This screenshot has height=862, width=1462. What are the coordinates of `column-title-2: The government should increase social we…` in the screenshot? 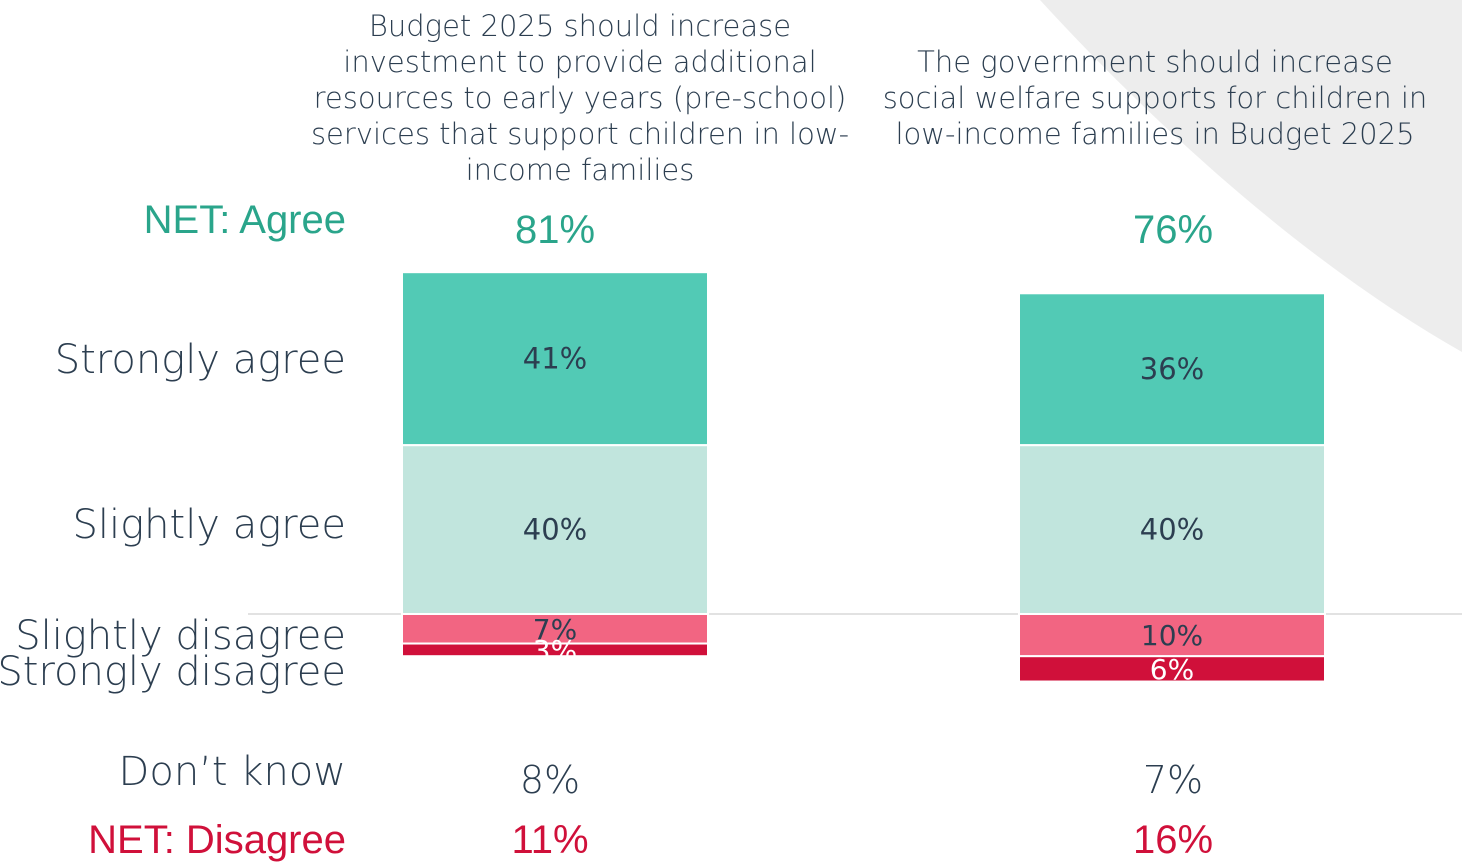 It's located at (1155, 98).